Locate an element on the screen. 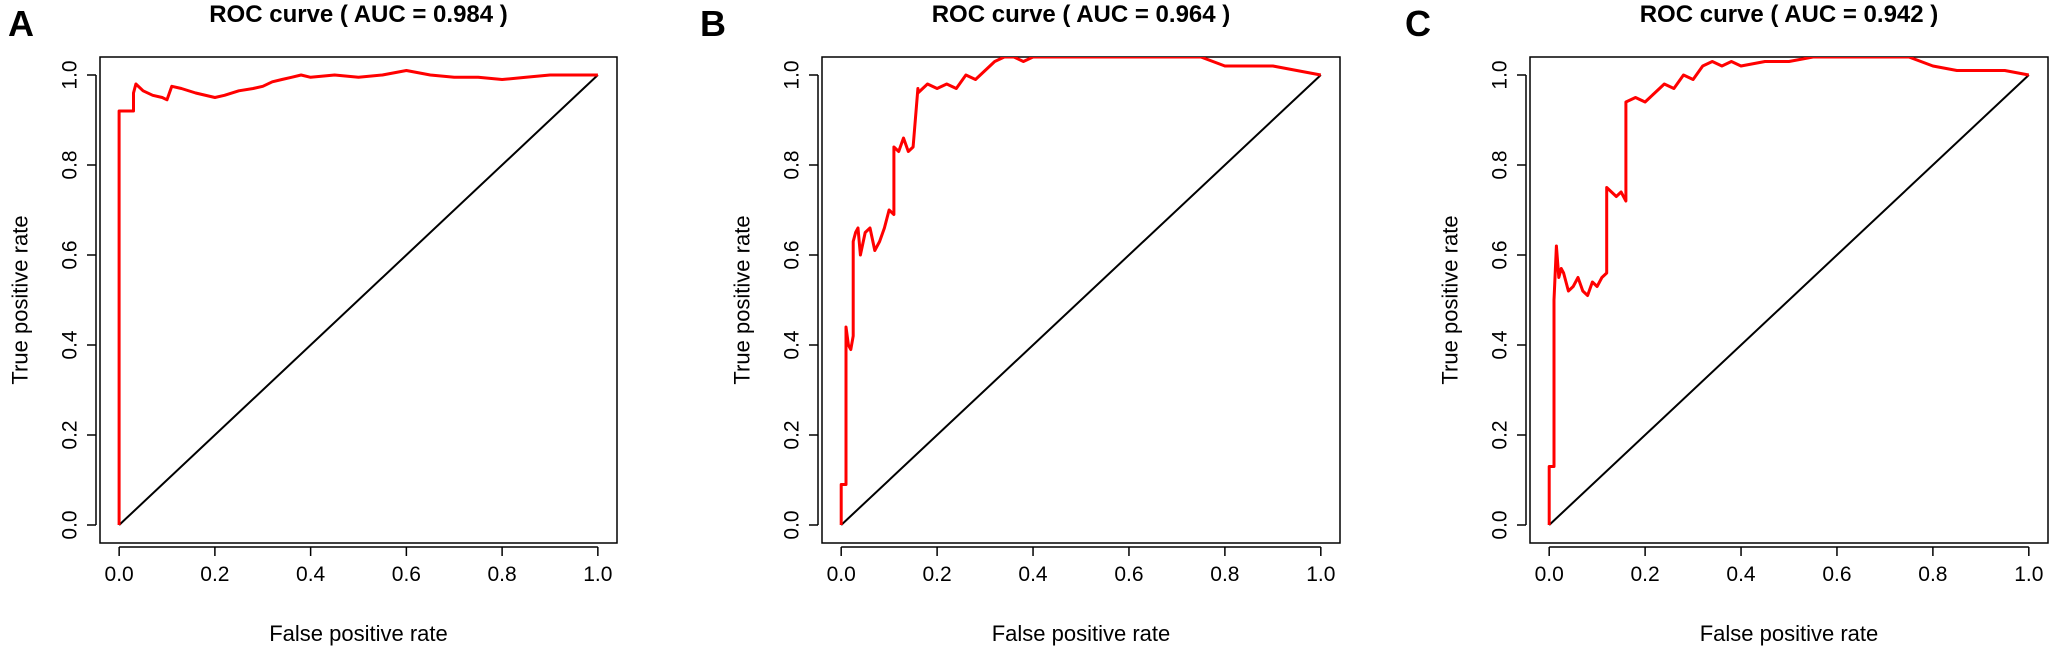 The height and width of the screenshot is (651, 2050). panel-letter: A is located at coordinates (21, 23).